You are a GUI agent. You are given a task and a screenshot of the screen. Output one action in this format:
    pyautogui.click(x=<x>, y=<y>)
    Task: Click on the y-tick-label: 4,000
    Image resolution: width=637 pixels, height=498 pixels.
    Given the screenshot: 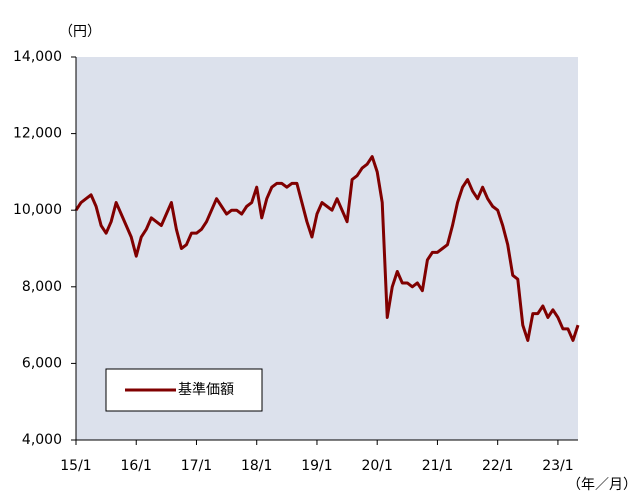 What is the action you would take?
    pyautogui.click(x=42, y=440)
    